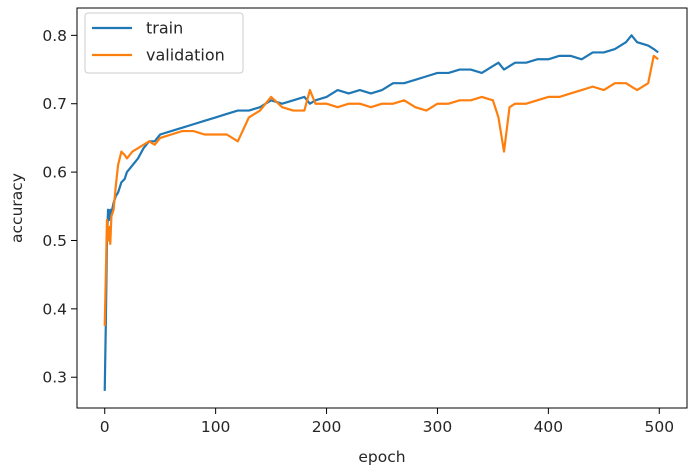 The width and height of the screenshot is (692, 473). What do you see at coordinates (54, 309) in the screenshot?
I see `y-tick-label: 0.4` at bounding box center [54, 309].